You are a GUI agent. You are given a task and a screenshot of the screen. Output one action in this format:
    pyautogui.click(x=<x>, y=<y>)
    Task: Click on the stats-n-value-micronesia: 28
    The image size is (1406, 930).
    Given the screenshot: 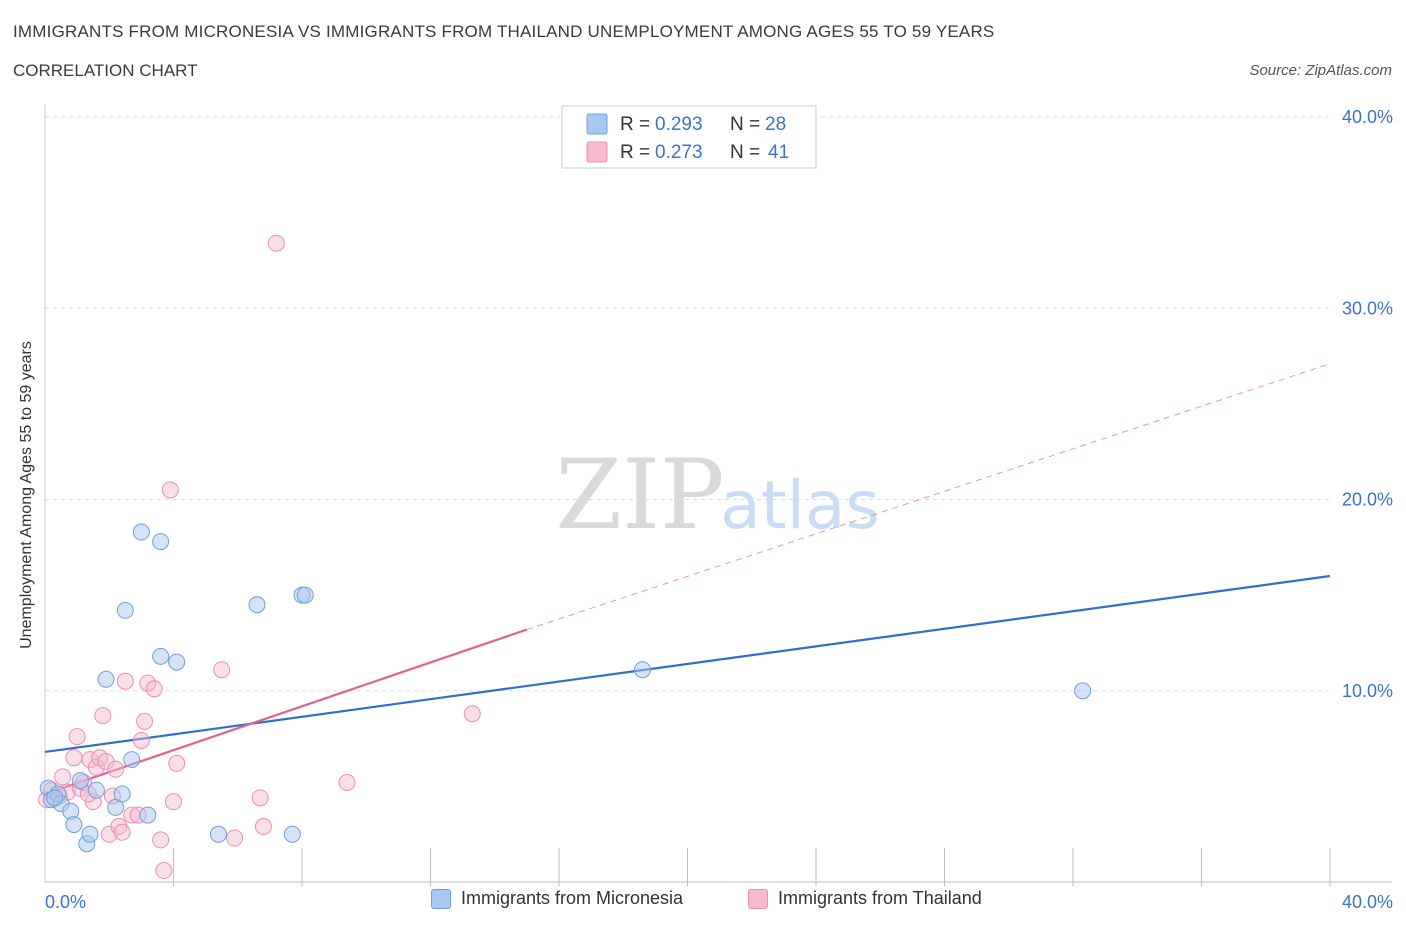 What is the action you would take?
    pyautogui.click(x=775, y=124)
    